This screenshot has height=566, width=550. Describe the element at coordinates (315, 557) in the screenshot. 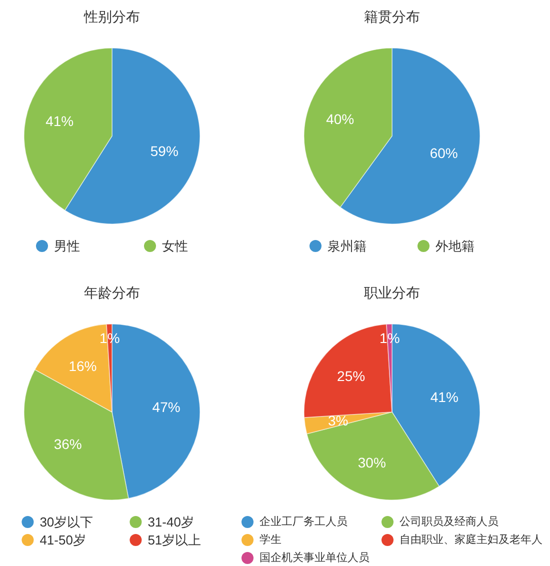

I see `legend-label: 国企机关事业单位人员` at that location.